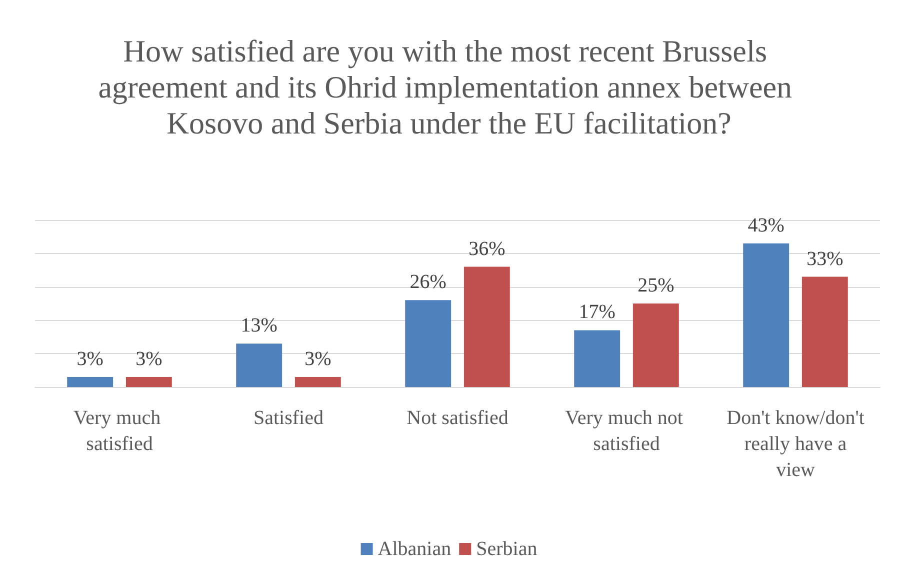 The image size is (898, 576). What do you see at coordinates (259, 325) in the screenshot?
I see `data-label: 13%` at bounding box center [259, 325].